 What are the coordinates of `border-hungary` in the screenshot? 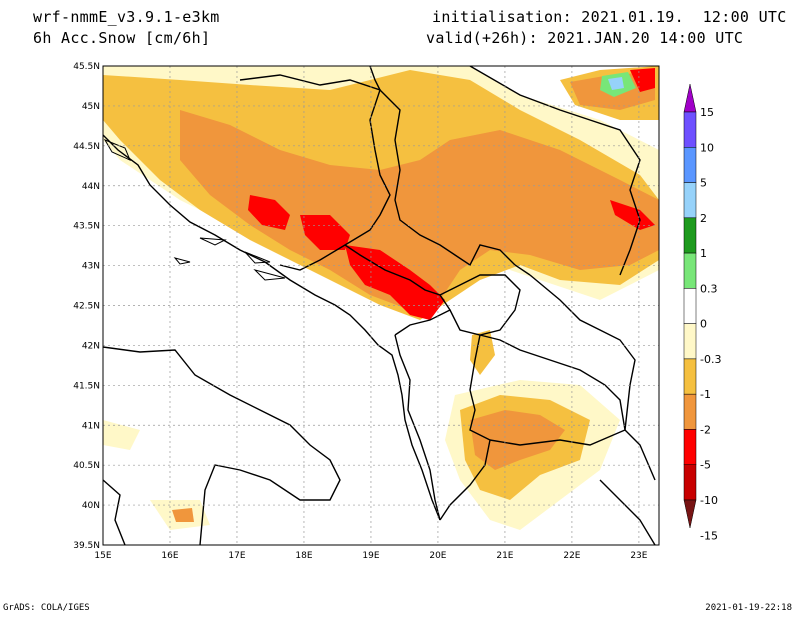 It's located at (375, 78).